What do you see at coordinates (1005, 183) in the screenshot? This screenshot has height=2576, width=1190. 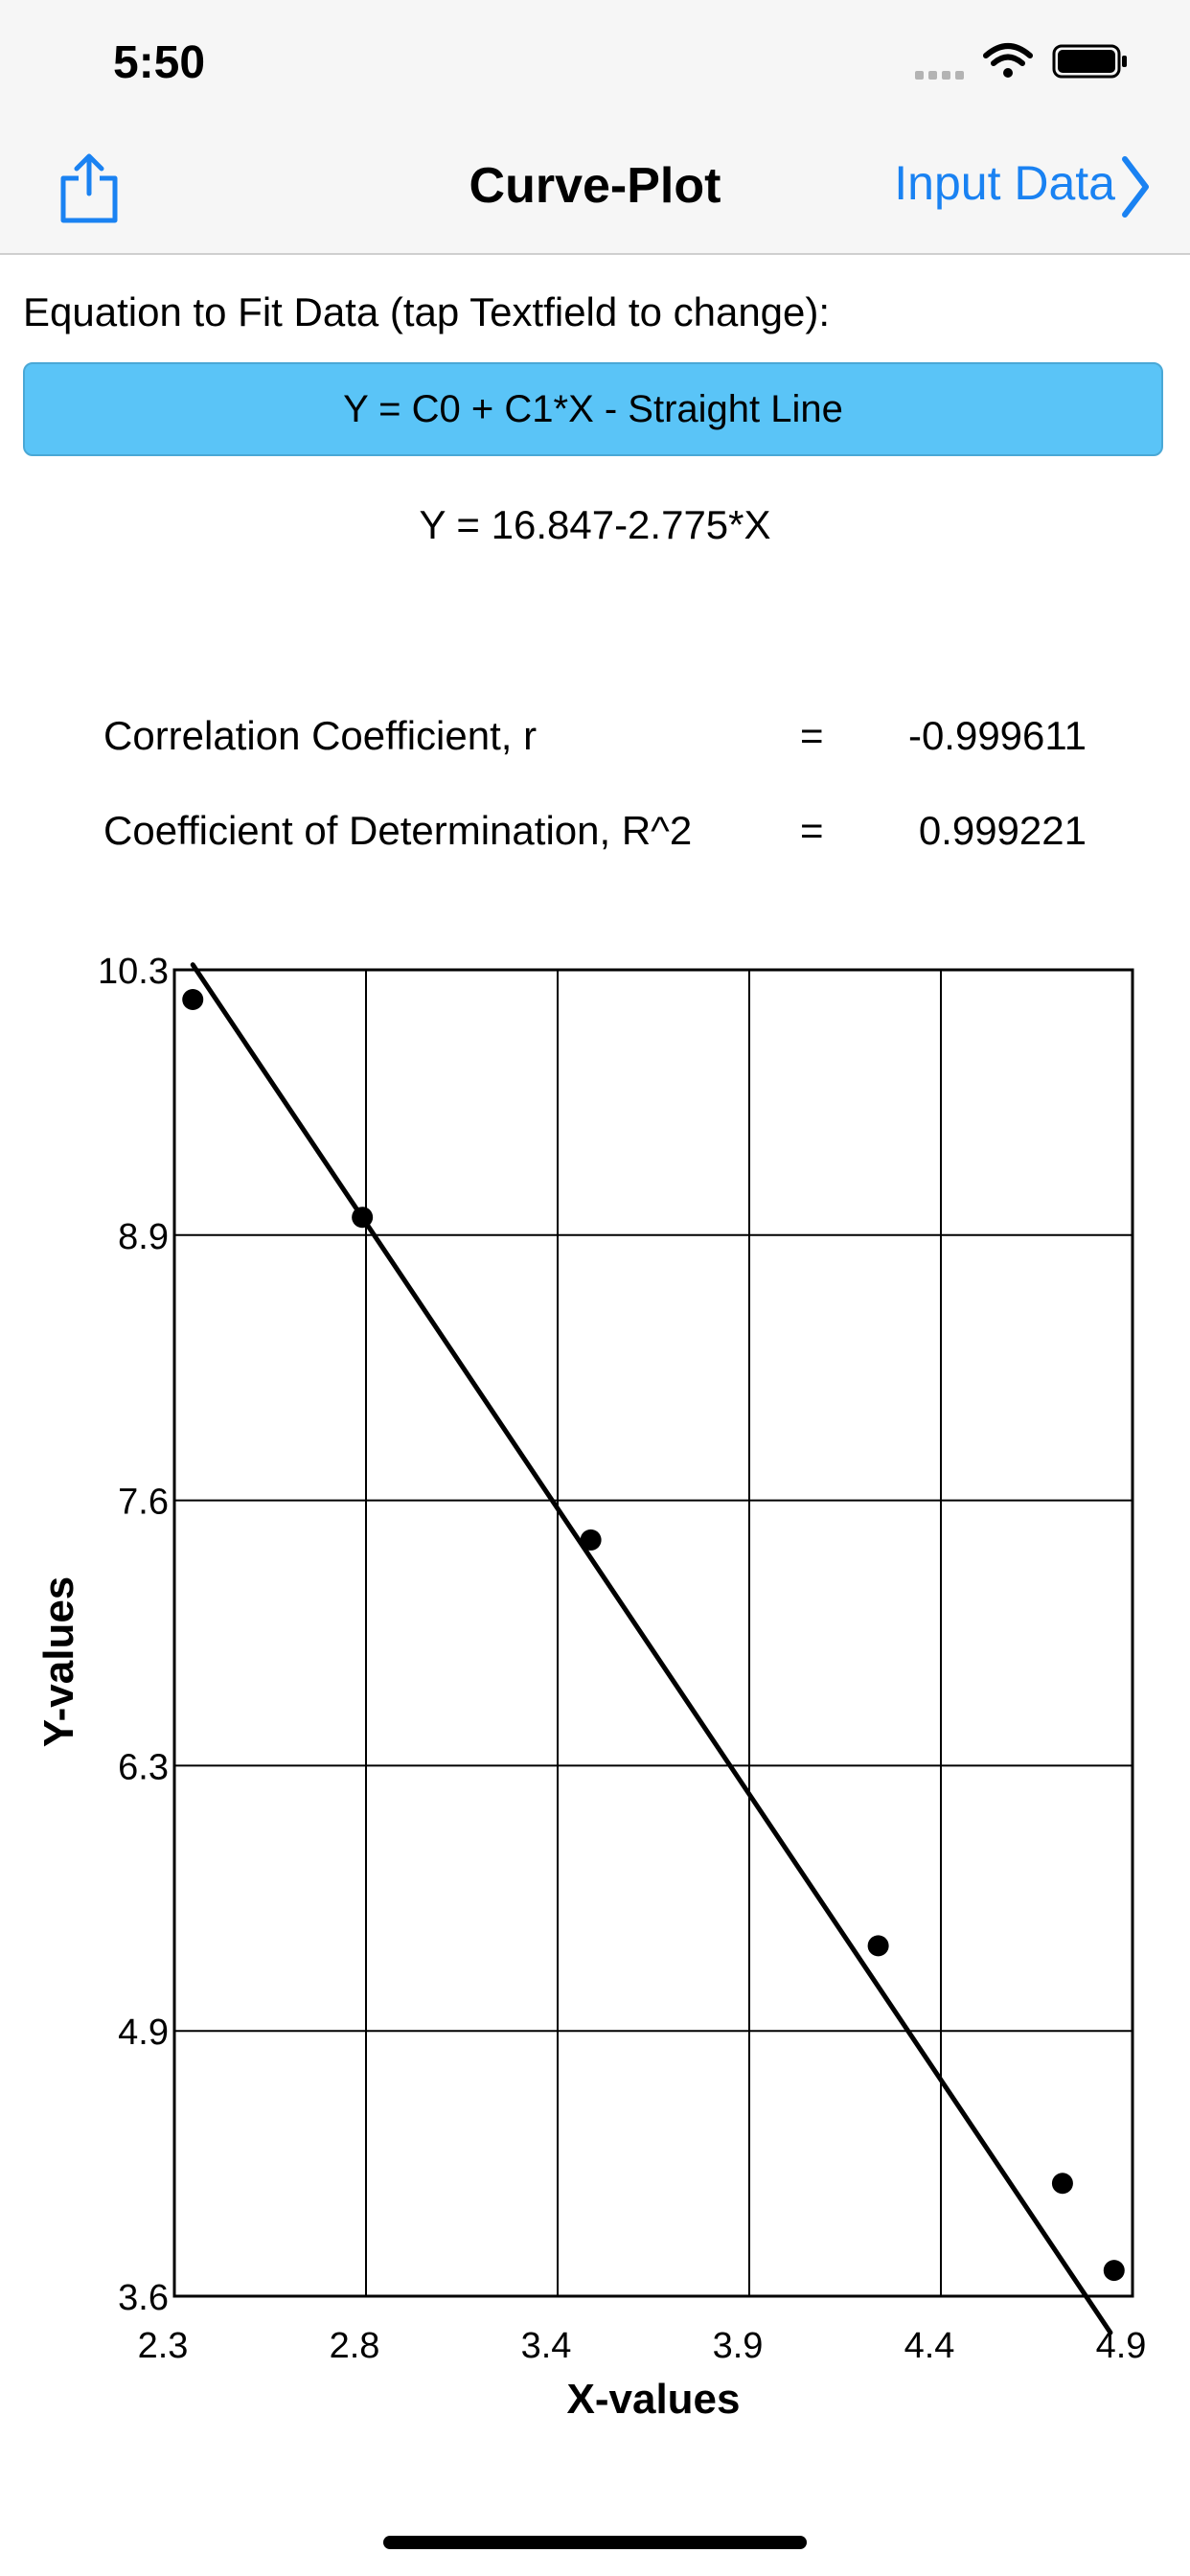 I see `input-data-button: Input Data` at bounding box center [1005, 183].